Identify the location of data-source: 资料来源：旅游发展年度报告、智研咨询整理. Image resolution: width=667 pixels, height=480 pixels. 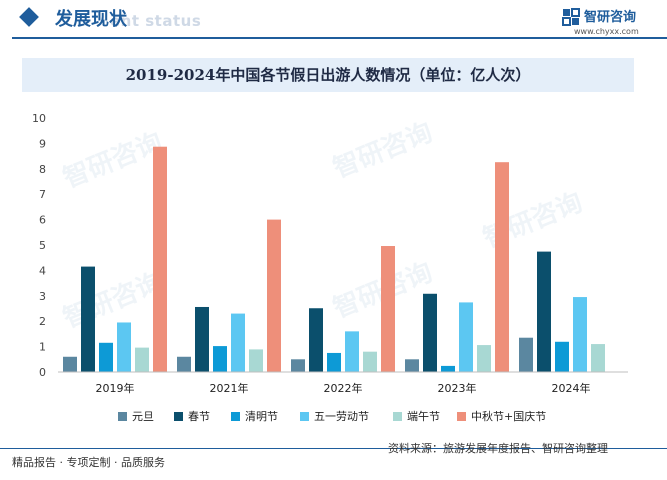
(498, 448).